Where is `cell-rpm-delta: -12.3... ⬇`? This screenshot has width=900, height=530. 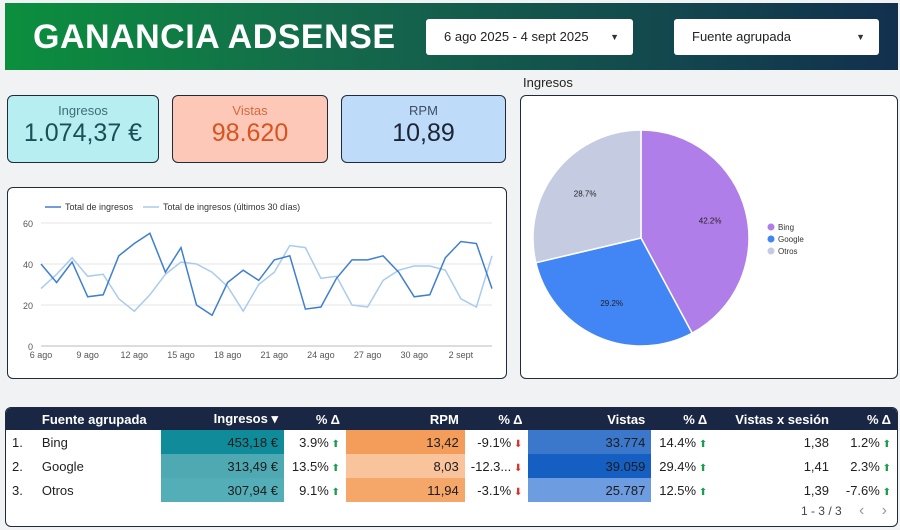 cell-rpm-delta: -12.3... ⬇ is located at coordinates (497, 466).